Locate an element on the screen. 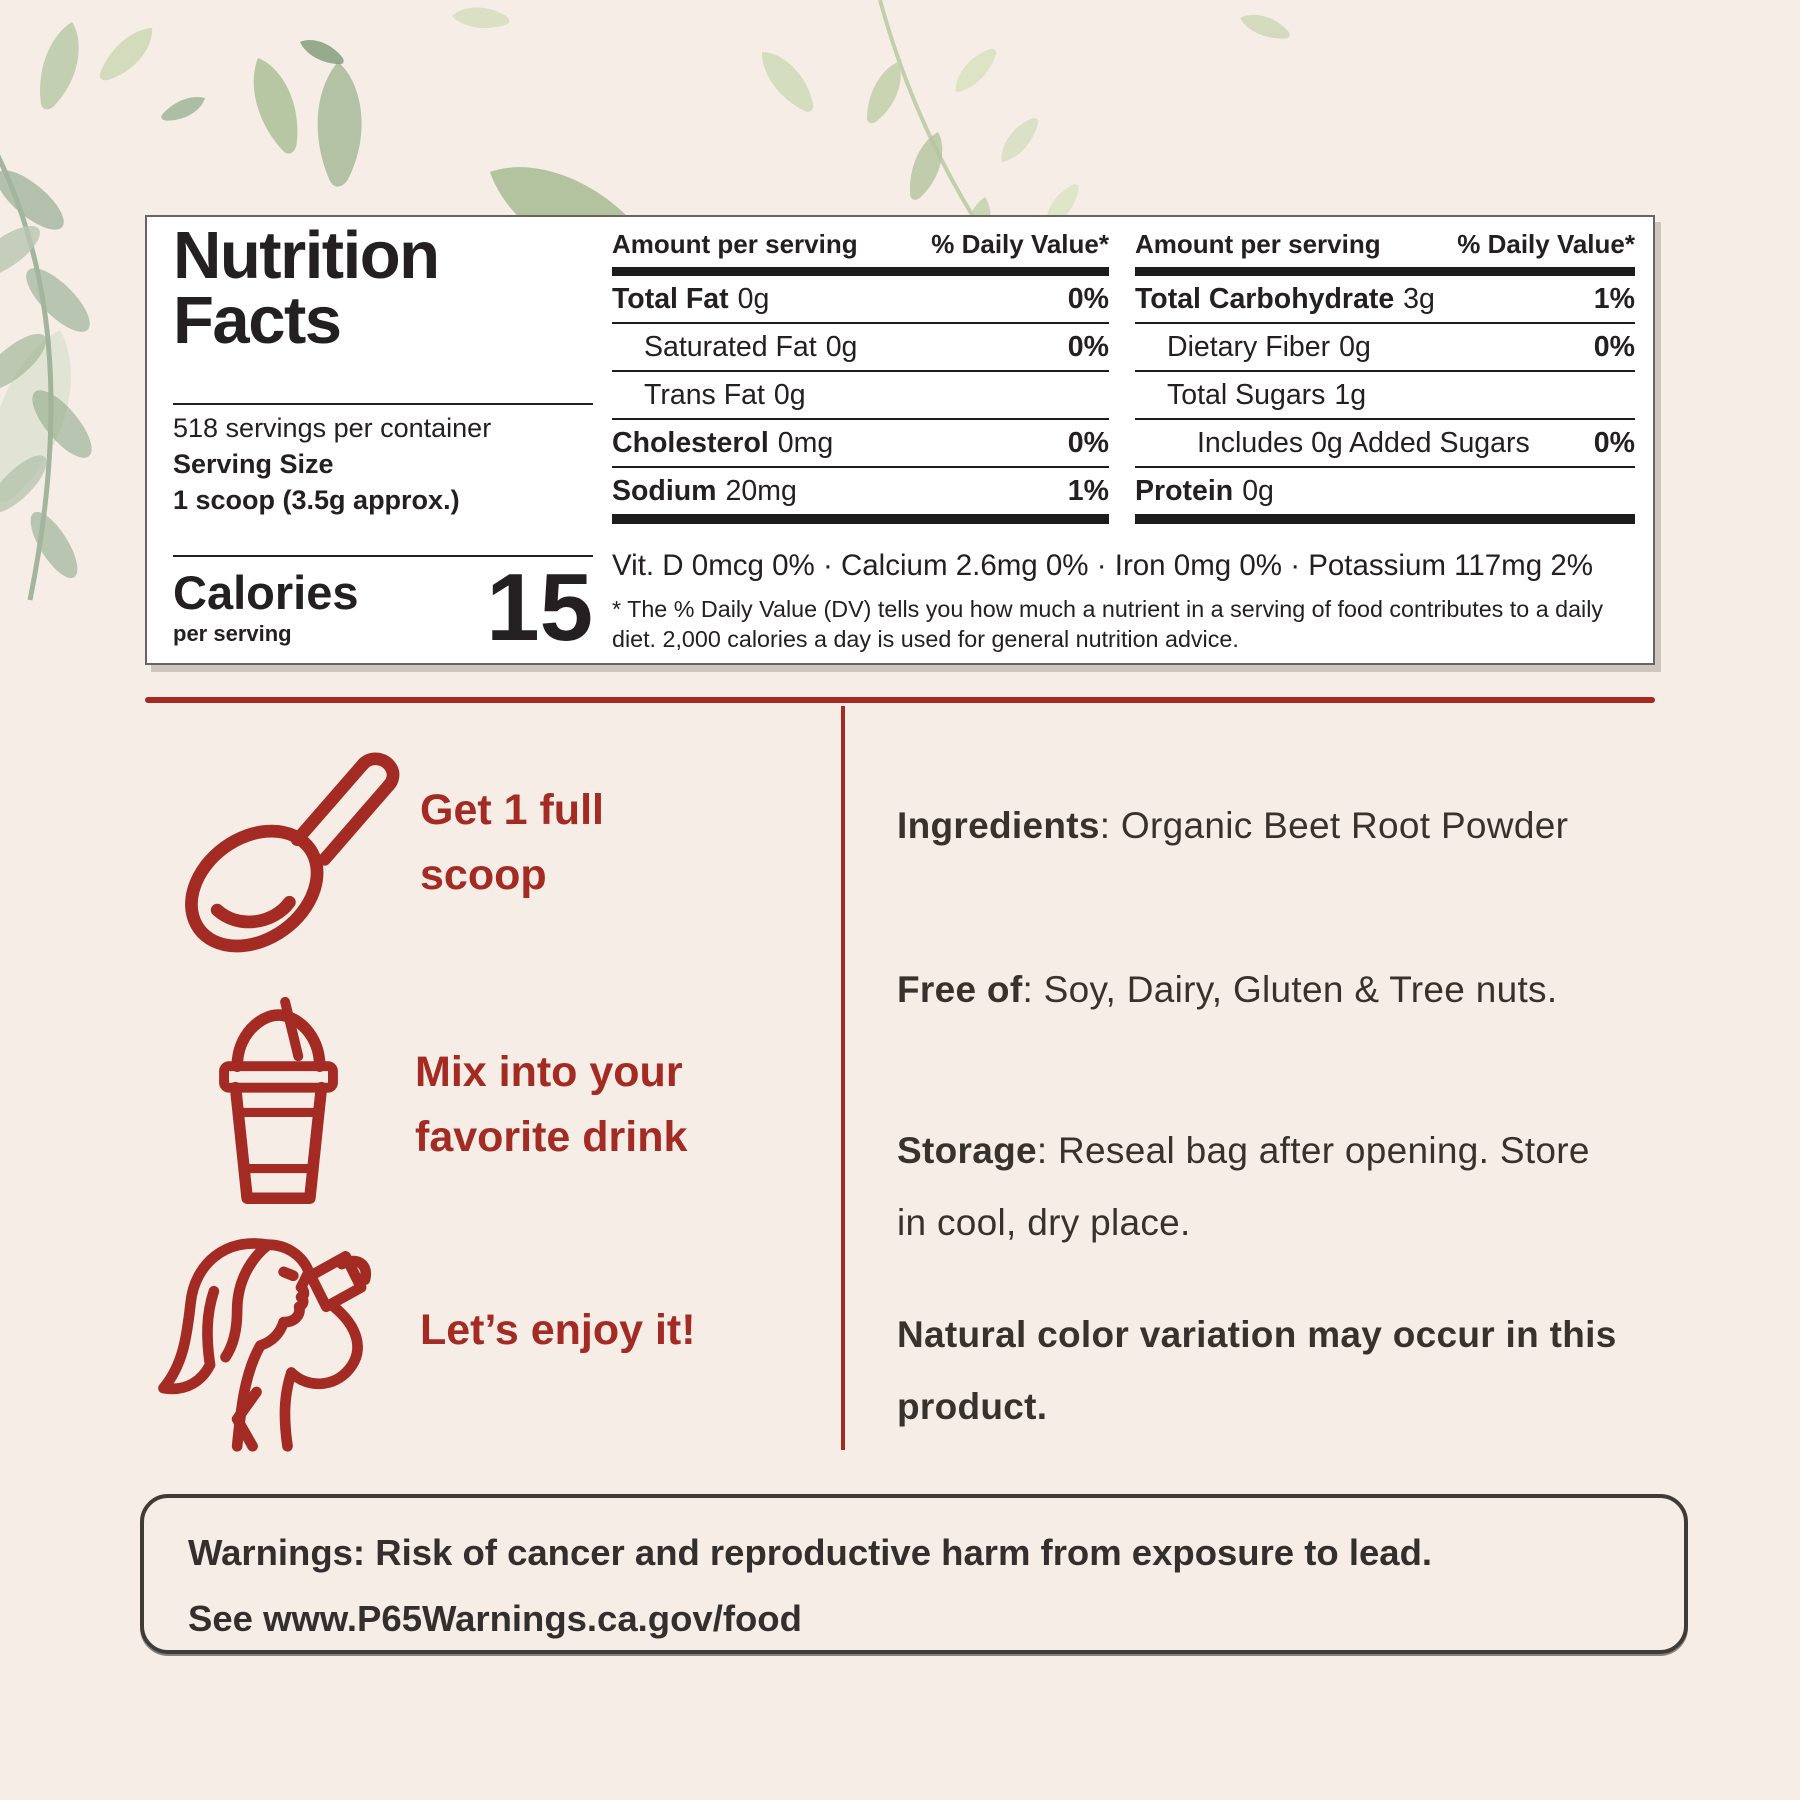 This screenshot has width=1800, height=1800. nutrient-name: Trans Fat is located at coordinates (704, 394).